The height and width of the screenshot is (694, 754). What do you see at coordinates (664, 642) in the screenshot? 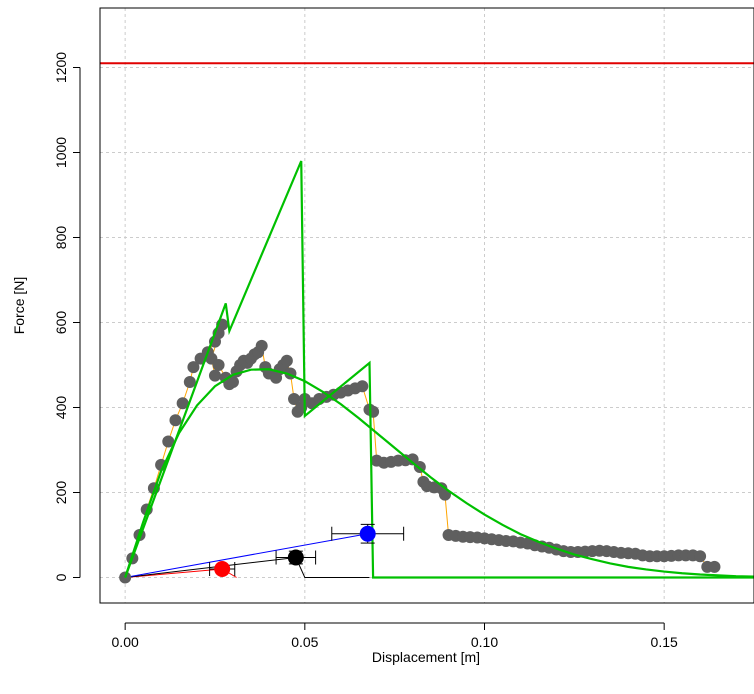
I see `x-tick-label: 0.15` at bounding box center [664, 642].